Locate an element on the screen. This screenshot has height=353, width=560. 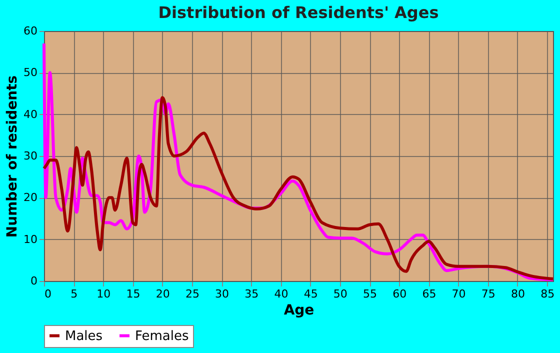
legend-label: Males is located at coordinates (84, 336).